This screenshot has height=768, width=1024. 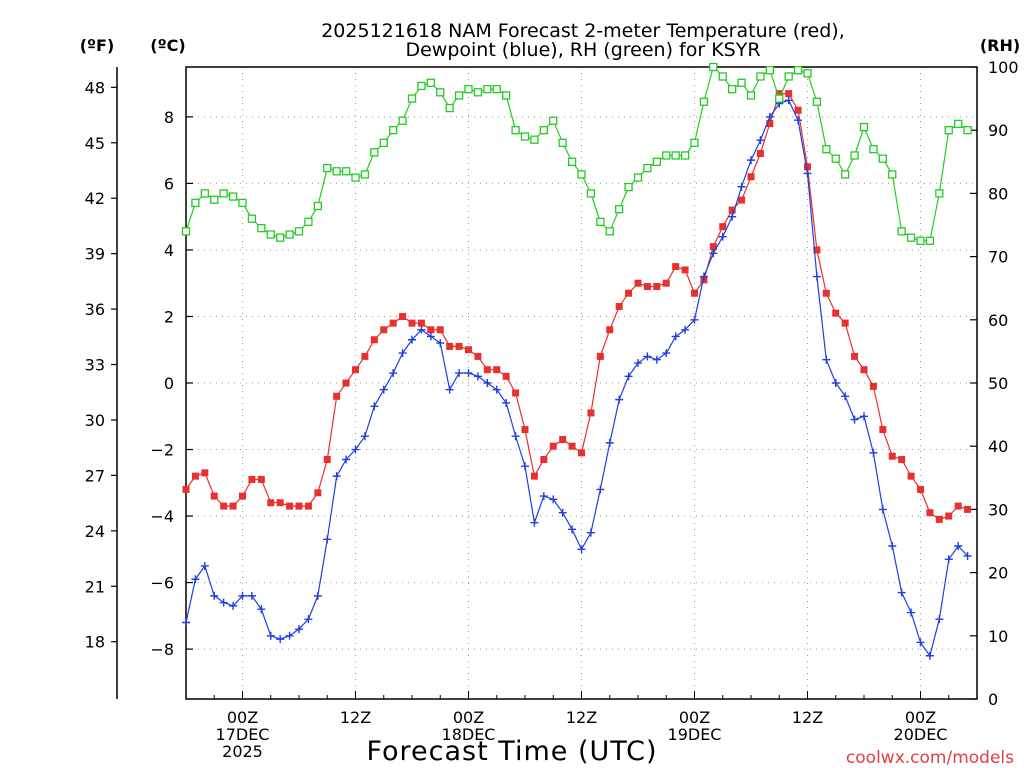 What do you see at coordinates (998, 193) in the screenshot?
I see `rh-tick-label: 80` at bounding box center [998, 193].